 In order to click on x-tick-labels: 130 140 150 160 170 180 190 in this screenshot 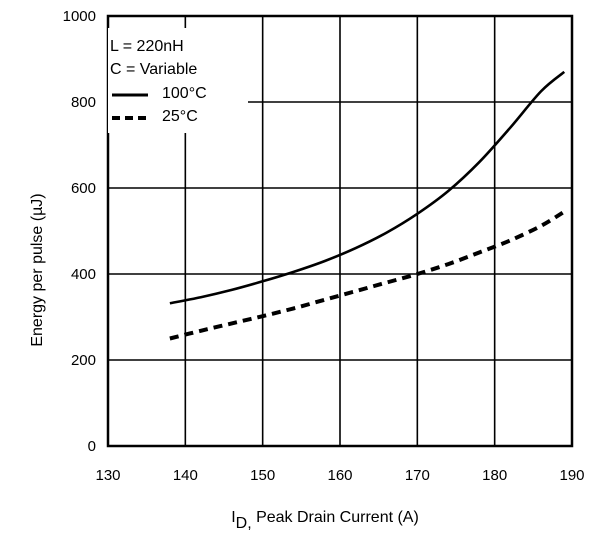, I will do `click(339, 475)`.